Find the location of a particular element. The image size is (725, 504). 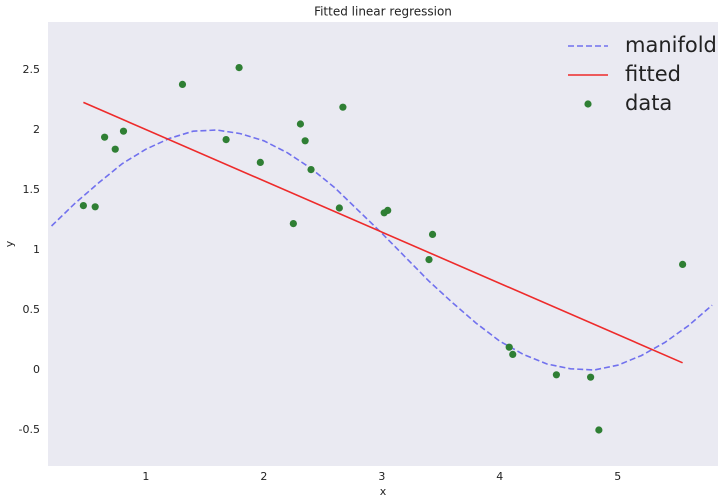

x-tick-label: 5 is located at coordinates (617, 476).